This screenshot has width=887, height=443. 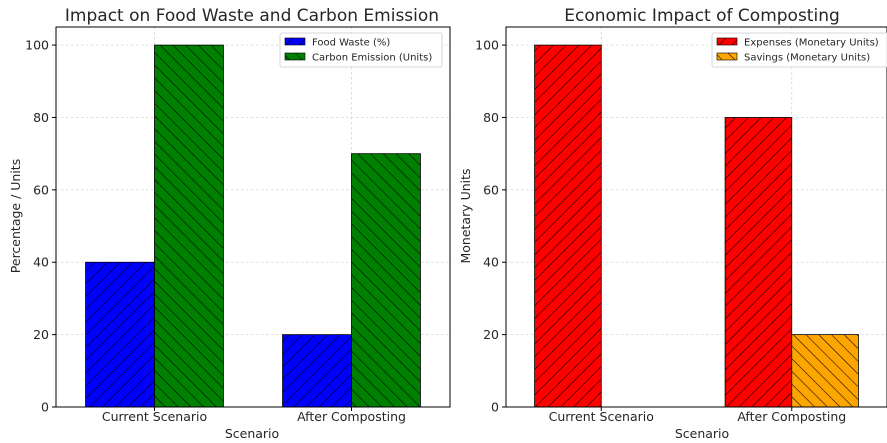 I want to click on legend-entry: Carbon Emission (Units), so click(x=358, y=58).